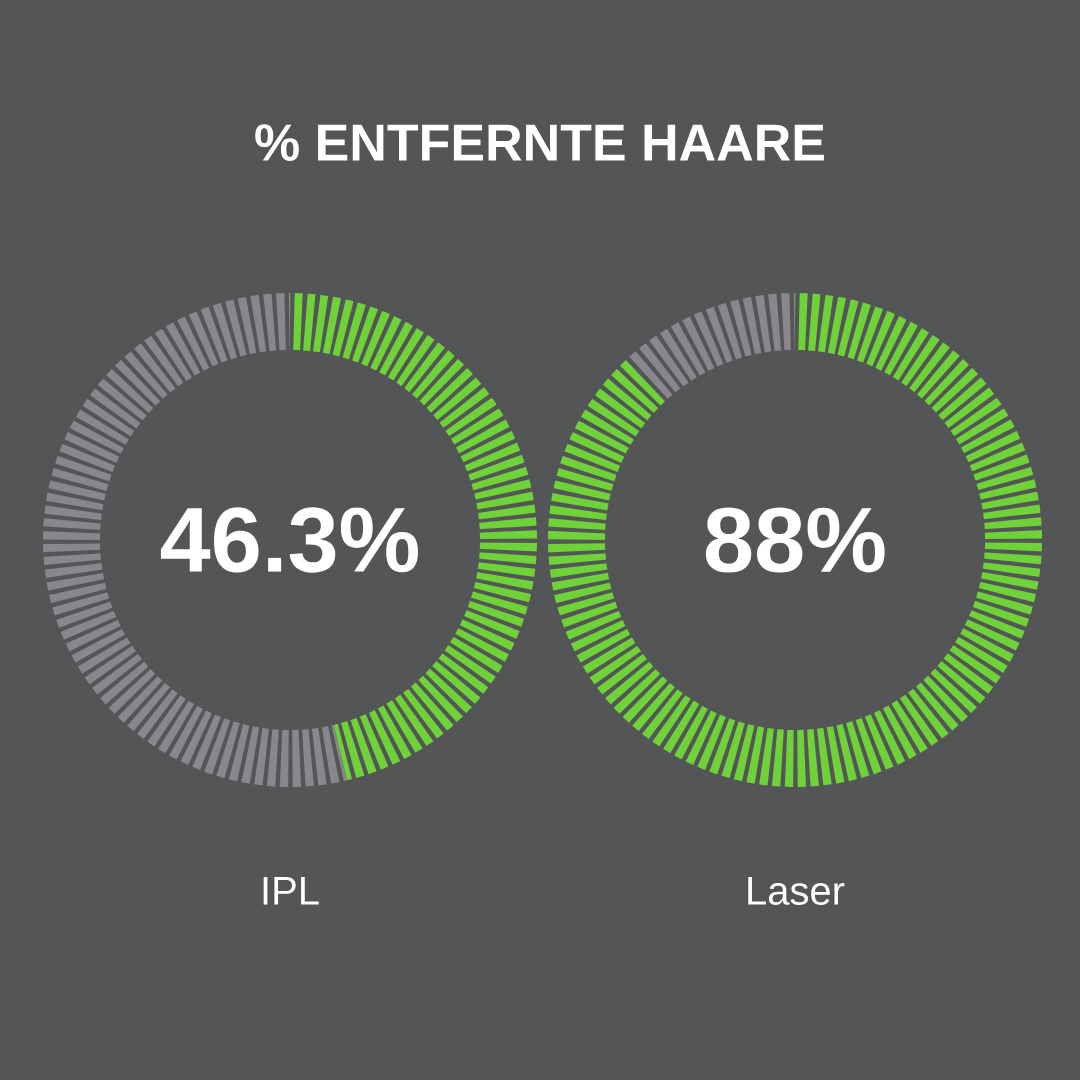 This screenshot has height=1080, width=1080. Describe the element at coordinates (796, 891) in the screenshot. I see `text: Laser` at that location.